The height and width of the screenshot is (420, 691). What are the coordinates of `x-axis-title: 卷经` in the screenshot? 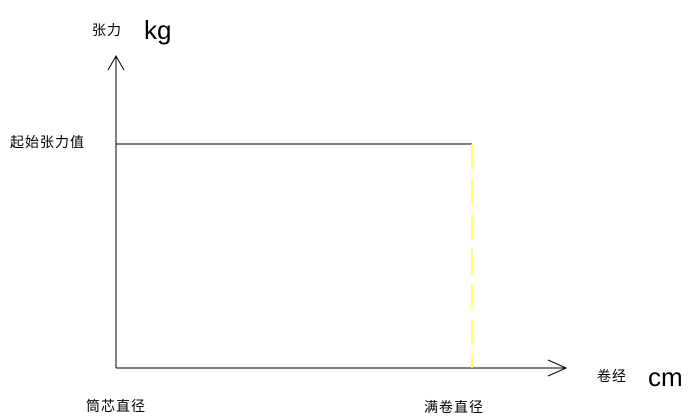 It's located at (612, 377).